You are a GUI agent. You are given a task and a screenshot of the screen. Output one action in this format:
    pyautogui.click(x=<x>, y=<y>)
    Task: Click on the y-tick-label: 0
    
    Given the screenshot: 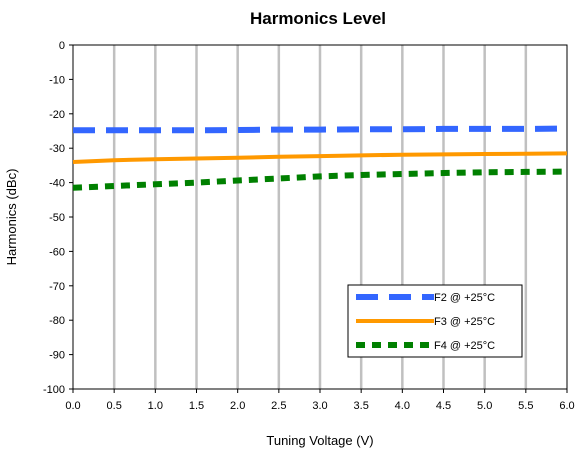 What is the action you would take?
    pyautogui.click(x=62, y=46)
    